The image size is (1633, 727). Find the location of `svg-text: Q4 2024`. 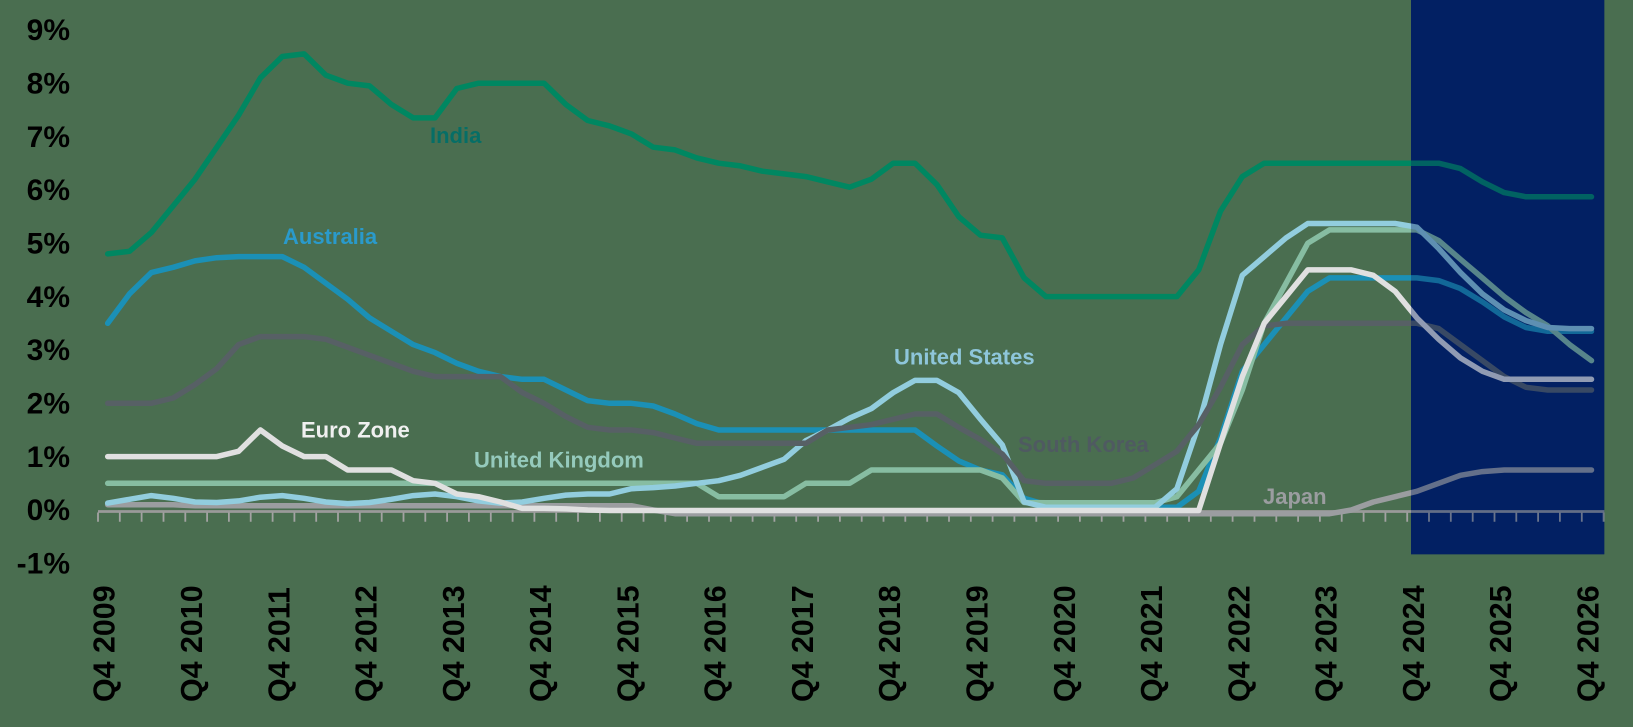

svg-text: Q4 2024 is located at coordinates (1414, 643).